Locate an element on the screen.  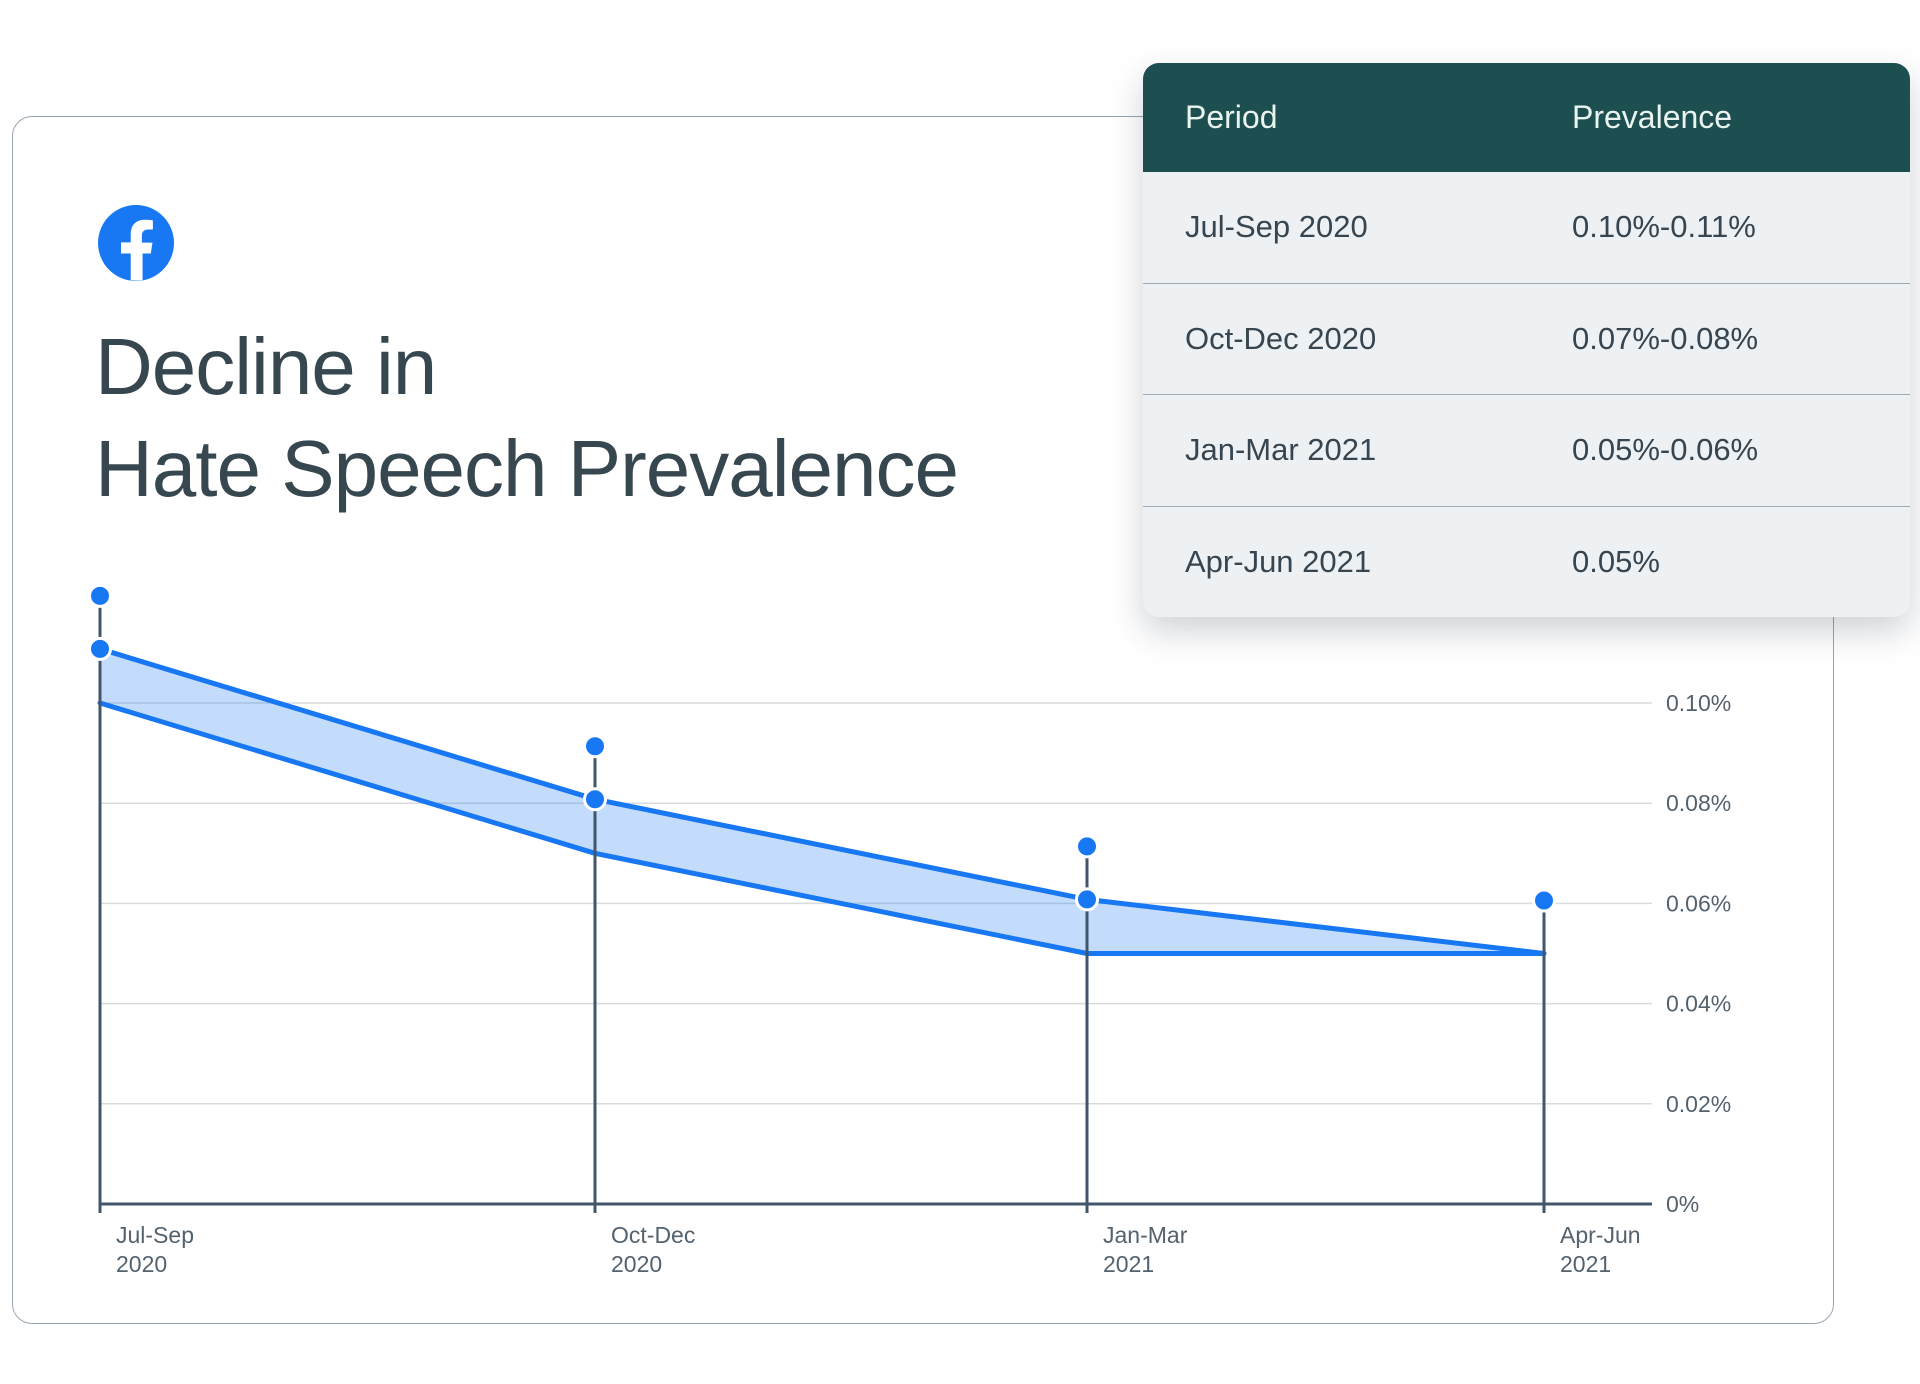
y-tick-label: 0.06% is located at coordinates (1698, 903).